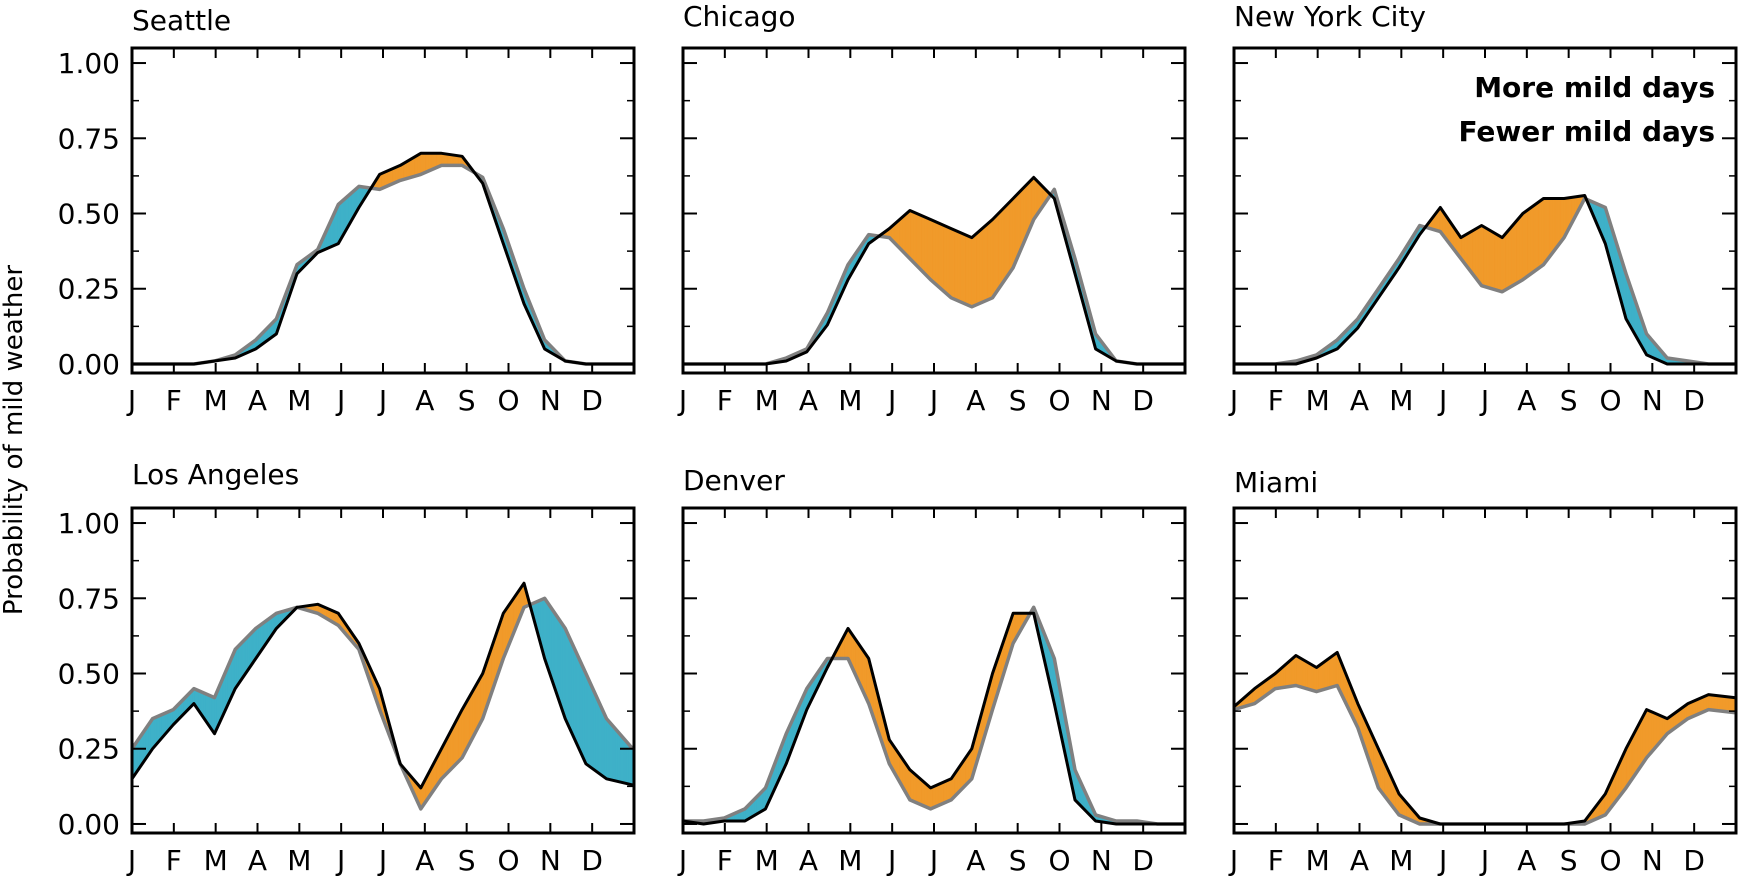 Image resolution: width=1740 pixels, height=880 pixels. What do you see at coordinates (215, 474) in the screenshot?
I see `panel-title: Los Angeles` at bounding box center [215, 474].